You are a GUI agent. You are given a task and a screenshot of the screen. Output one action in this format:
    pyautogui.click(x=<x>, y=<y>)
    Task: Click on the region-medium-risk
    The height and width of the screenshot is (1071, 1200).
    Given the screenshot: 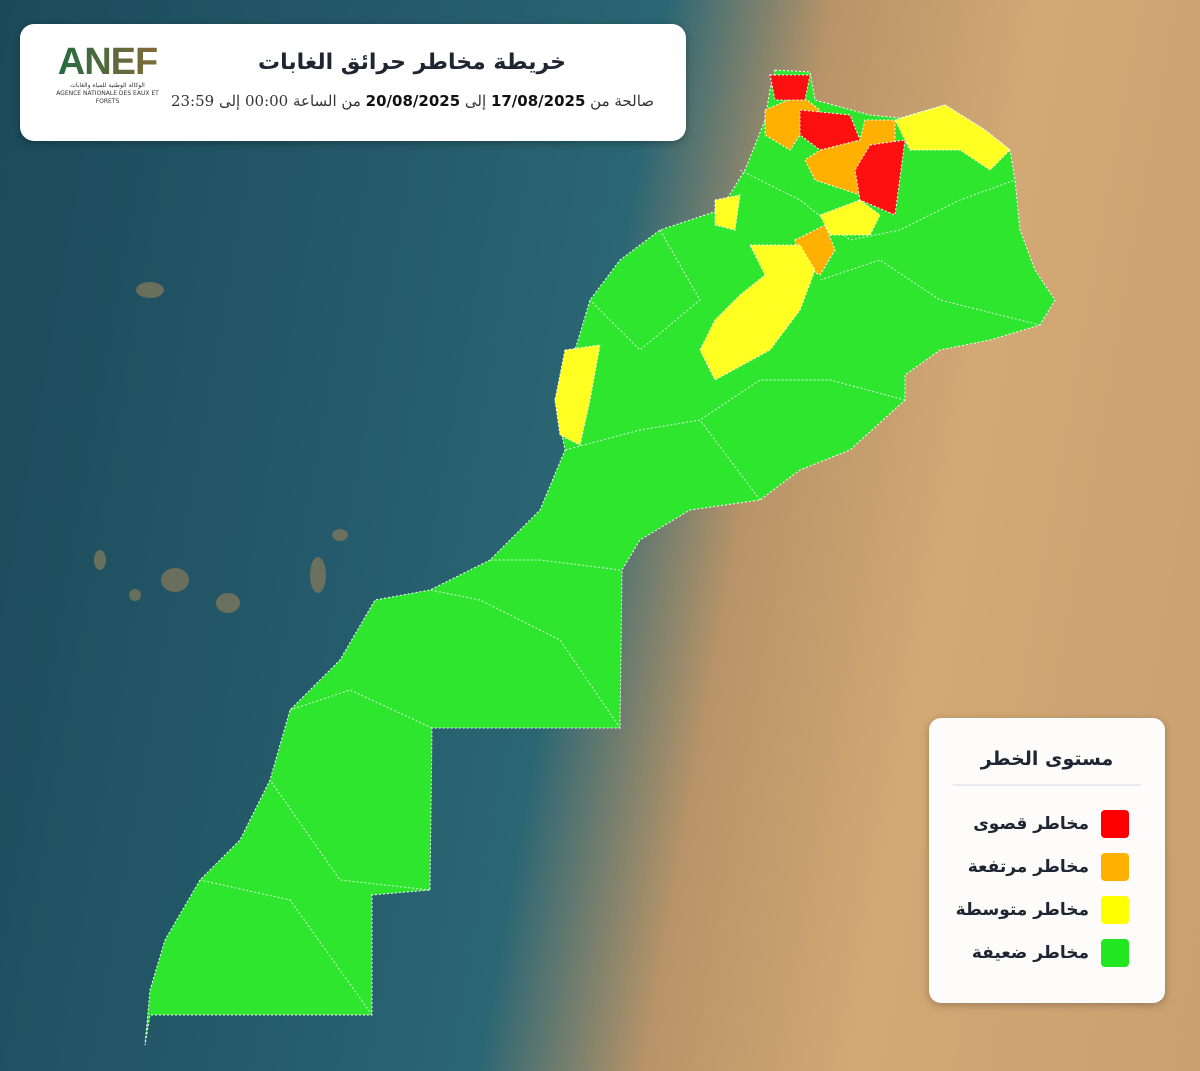 What is the action you would take?
    pyautogui.click(x=782, y=275)
    